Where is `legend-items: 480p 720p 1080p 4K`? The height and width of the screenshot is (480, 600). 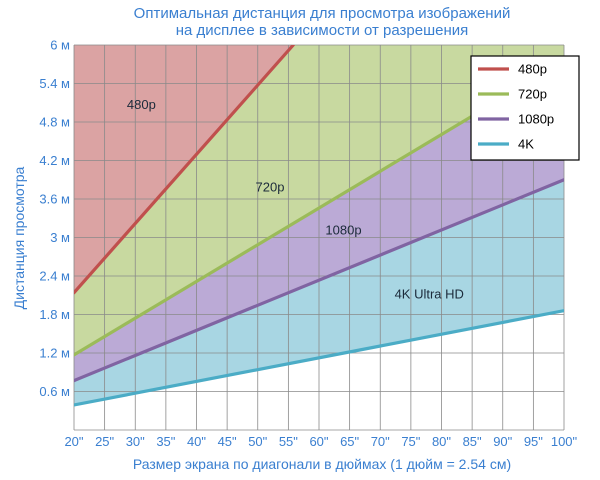
legend-items: 480p 720p 1080p 4K is located at coordinates (516, 107).